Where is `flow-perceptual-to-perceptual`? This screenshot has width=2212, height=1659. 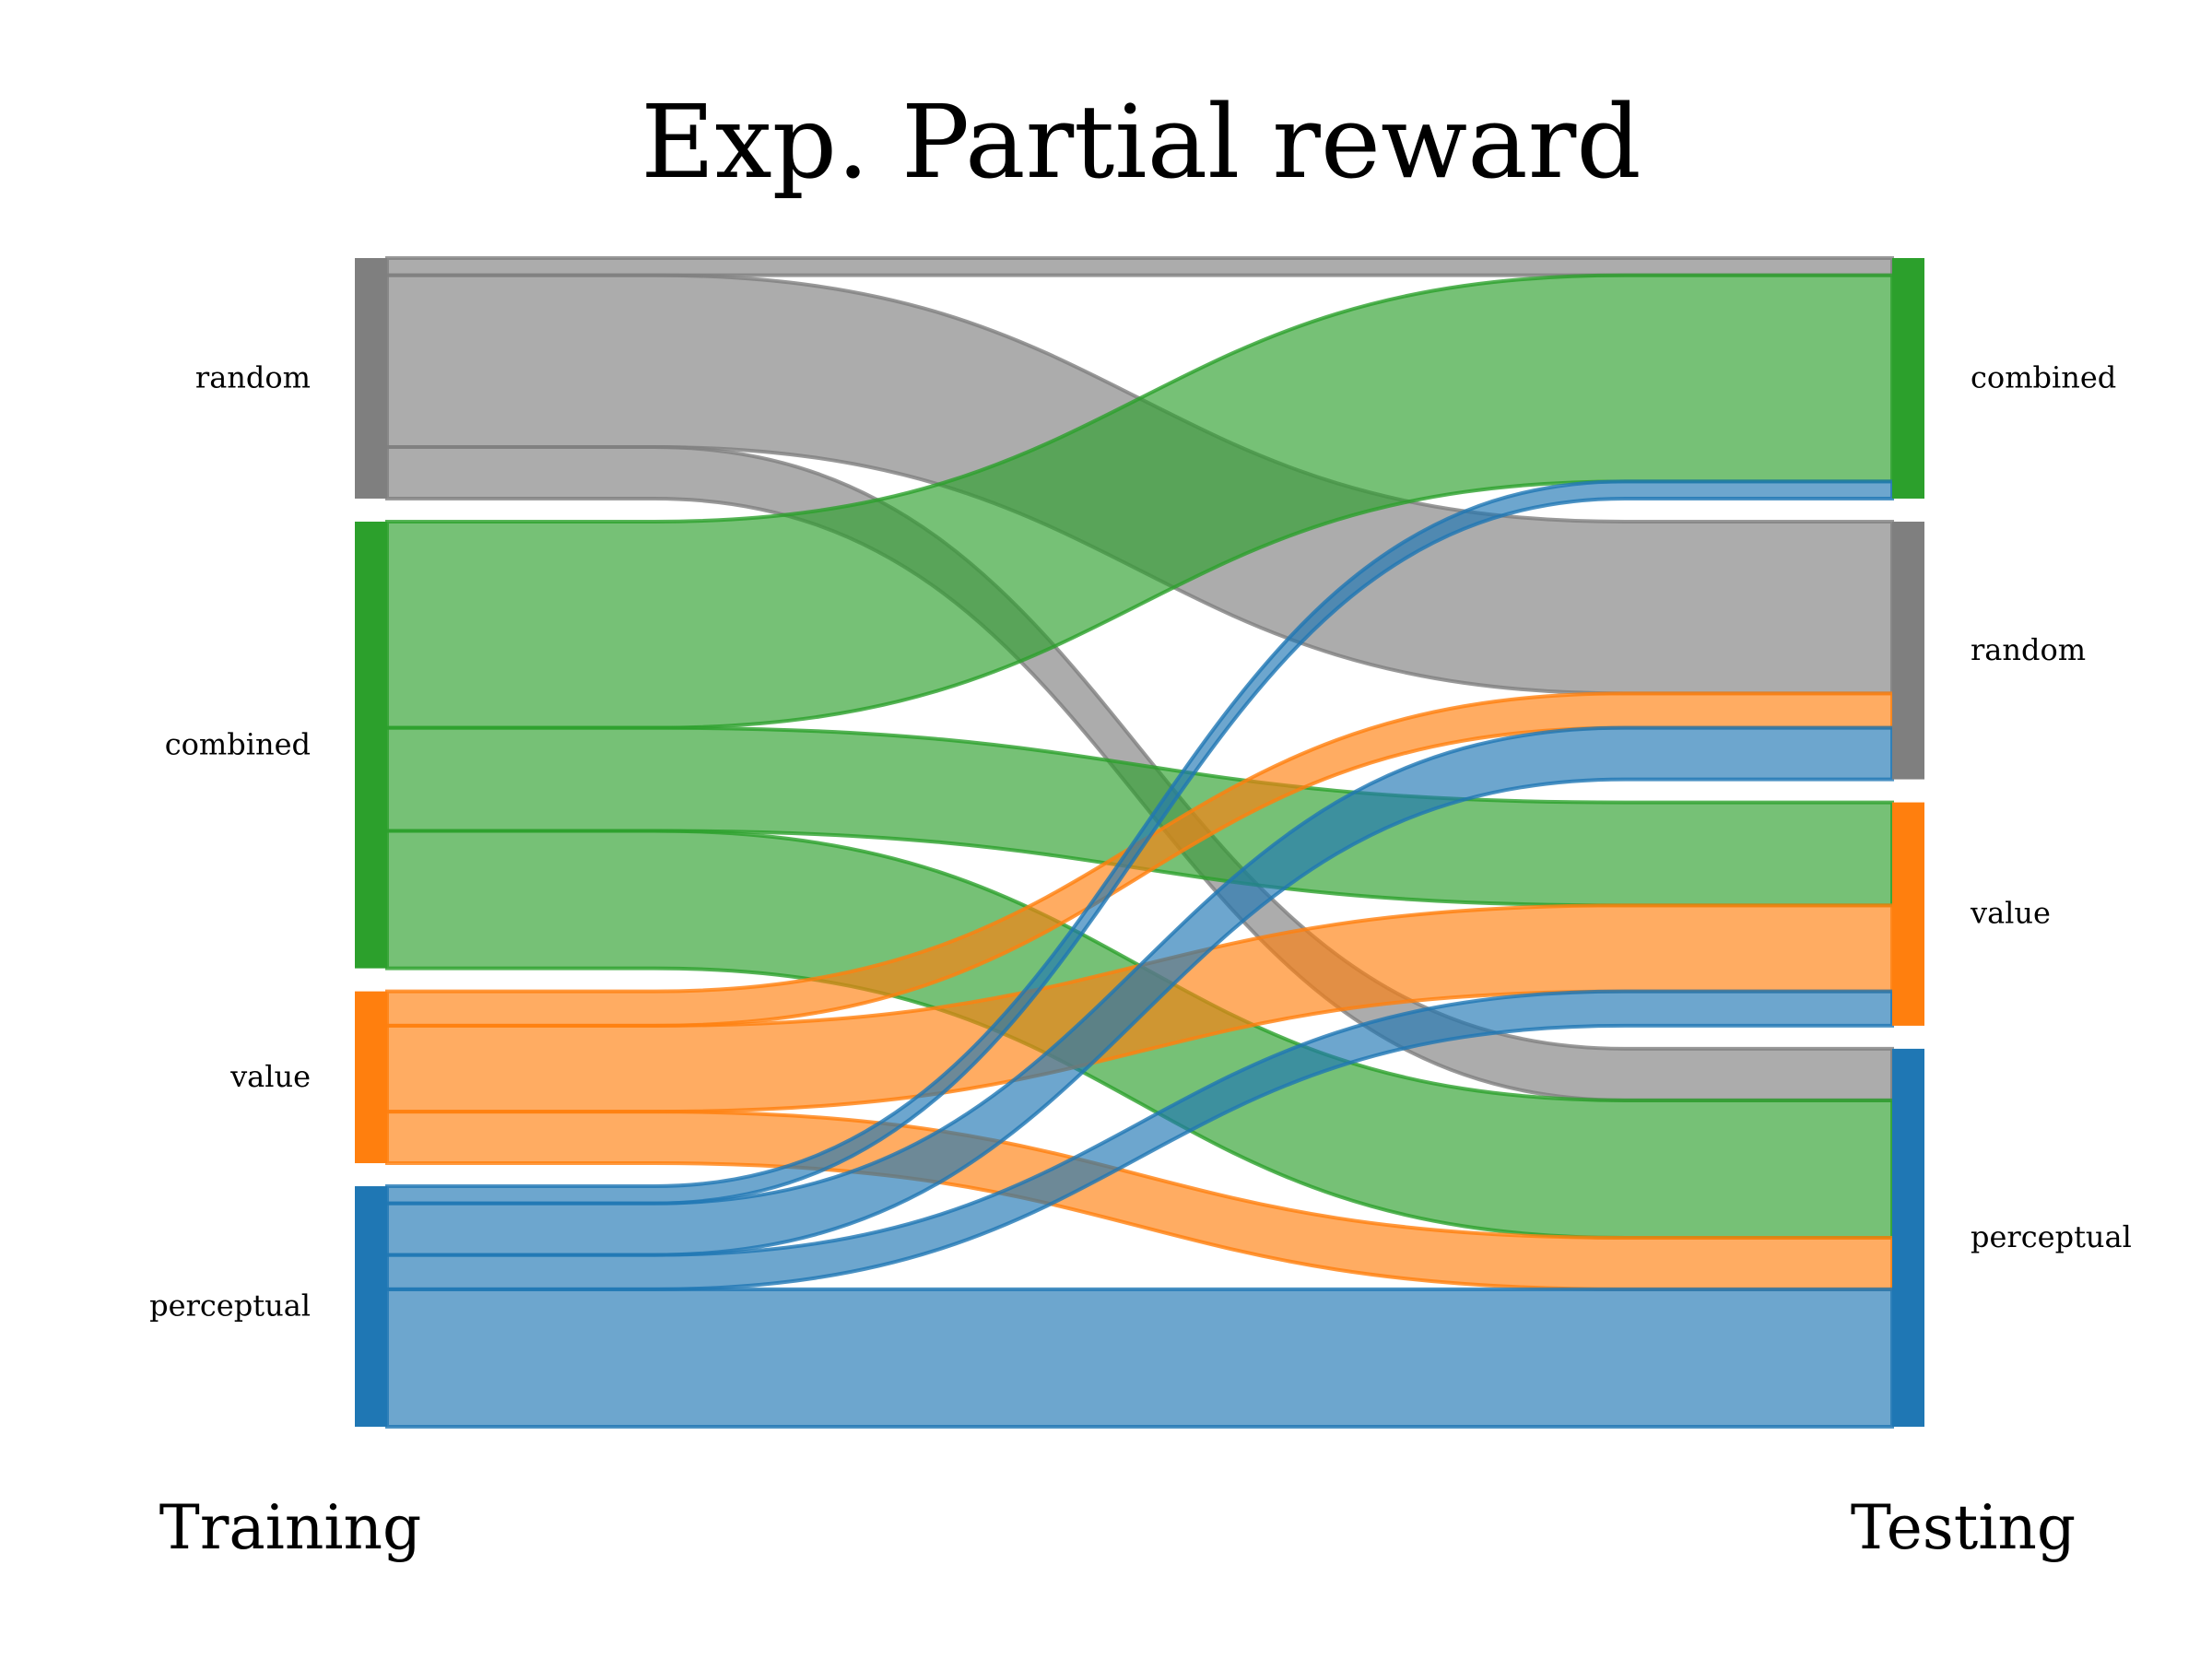 flow-perceptual-to-perceptual is located at coordinates (1139, 1358).